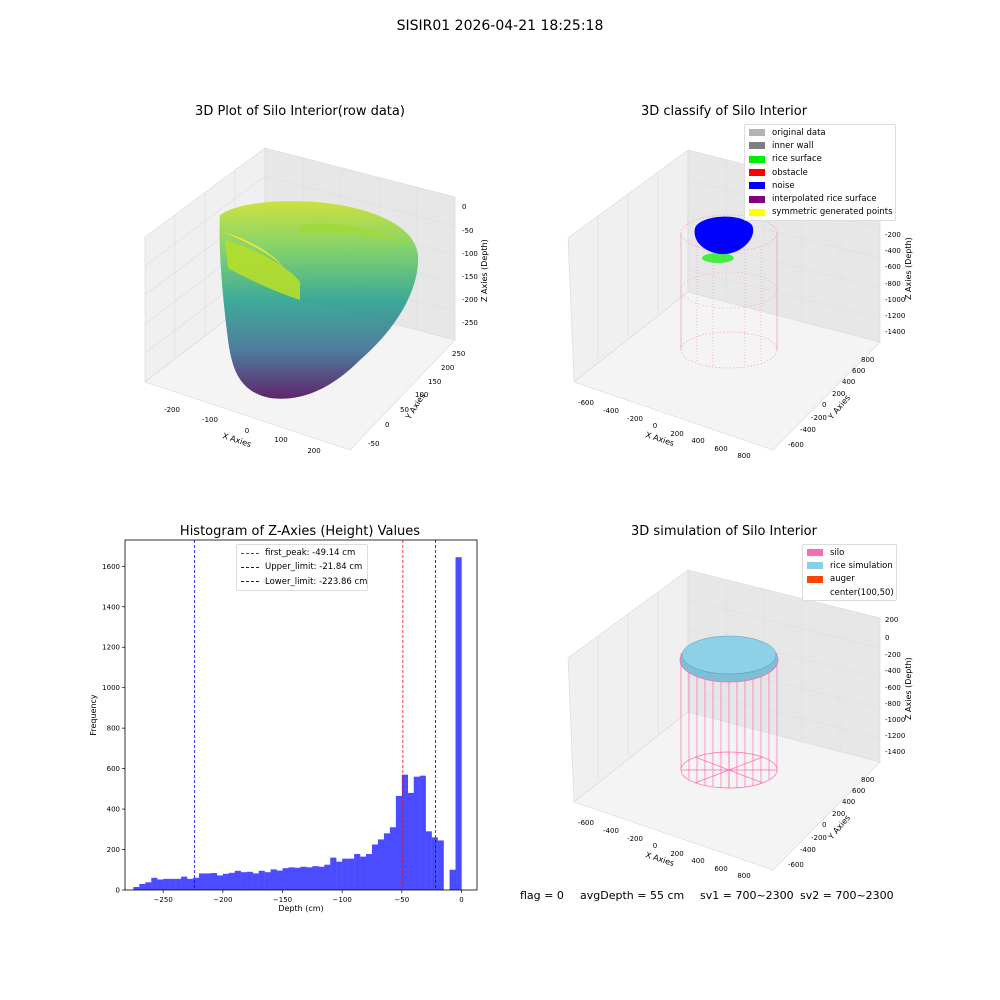 The height and width of the screenshot is (1000, 1000). What do you see at coordinates (461, 900) in the screenshot?
I see `x-tick-label: 0` at bounding box center [461, 900].